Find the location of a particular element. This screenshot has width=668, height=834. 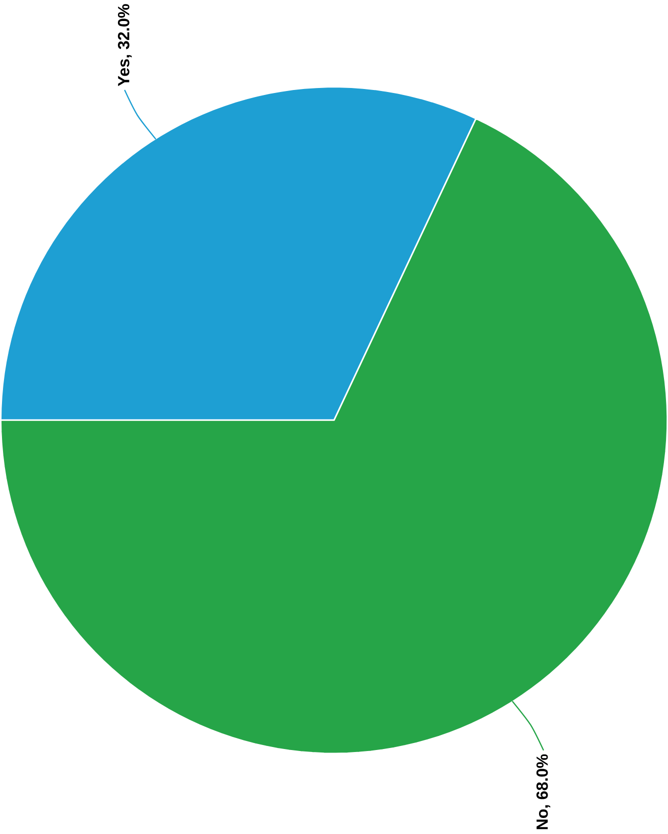

data-label: , 68.0% is located at coordinates (543, 781).